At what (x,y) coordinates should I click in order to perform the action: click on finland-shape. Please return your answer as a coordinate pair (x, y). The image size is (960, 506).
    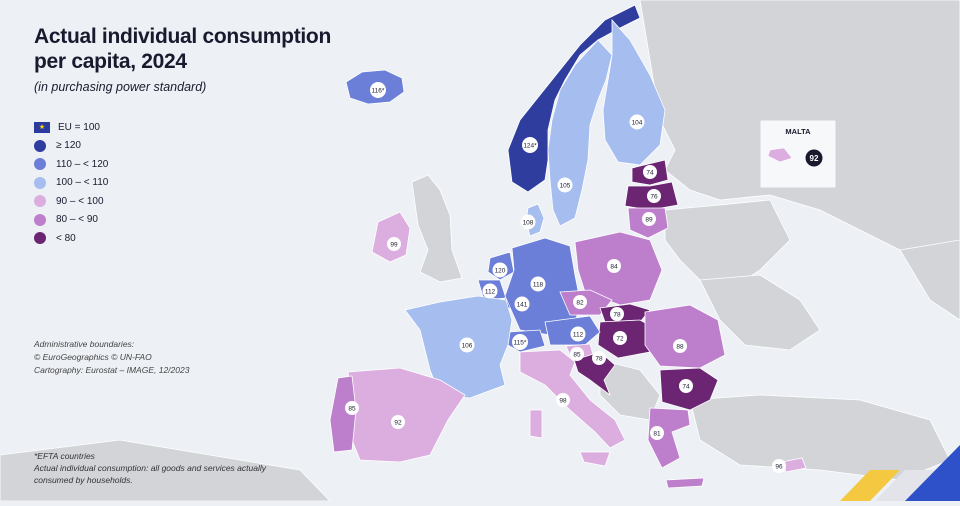
    Looking at the image, I should click on (634, 92).